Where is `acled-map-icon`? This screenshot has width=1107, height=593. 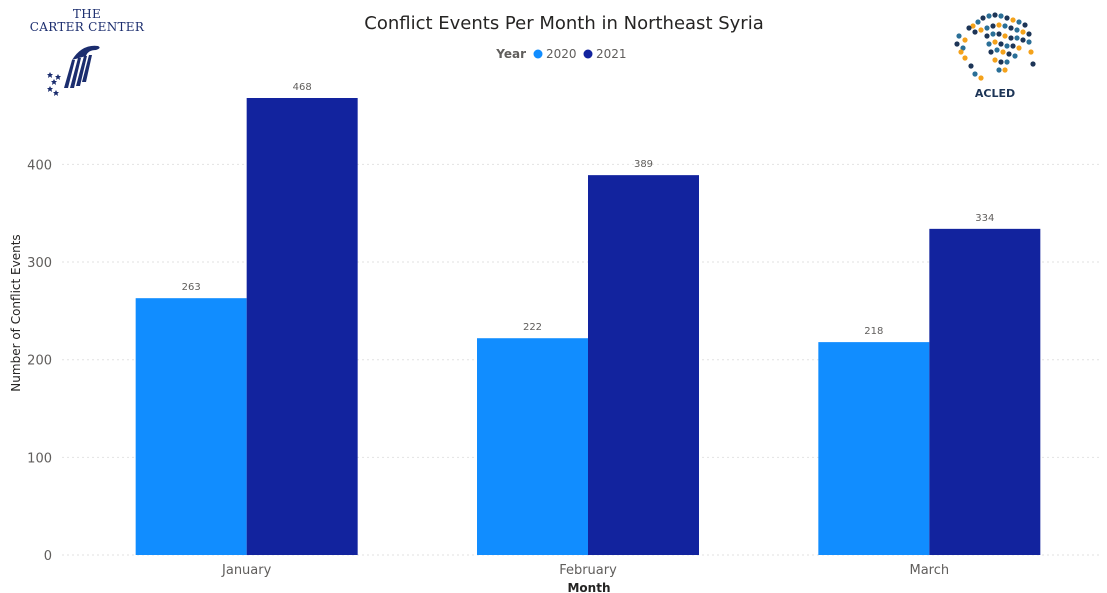
acled-map-icon is located at coordinates (995, 46).